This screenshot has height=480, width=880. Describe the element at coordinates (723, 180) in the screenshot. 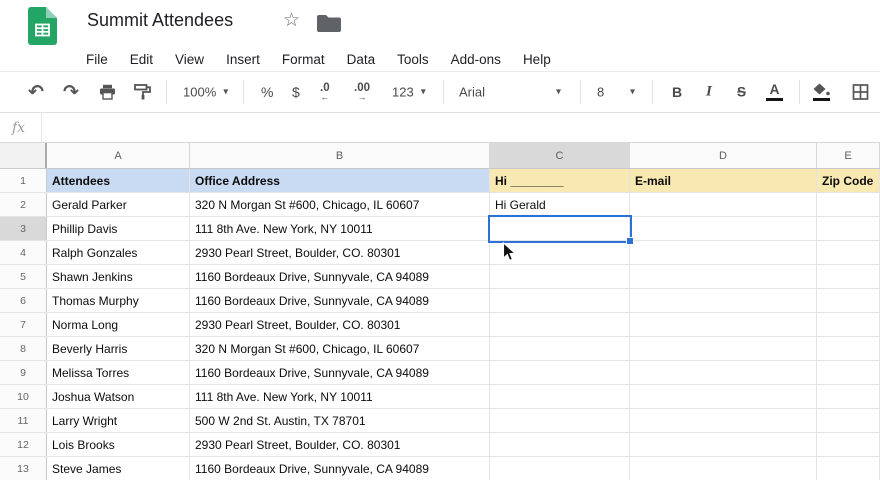

I see `header-cell-email: E-mail` at that location.